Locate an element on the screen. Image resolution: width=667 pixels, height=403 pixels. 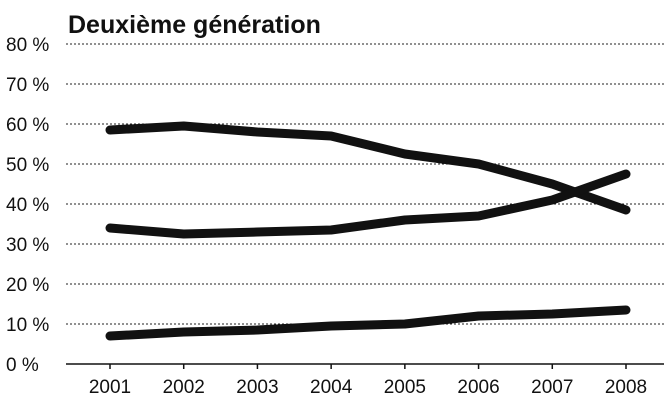
y-tick-label: 60 % is located at coordinates (27, 125).